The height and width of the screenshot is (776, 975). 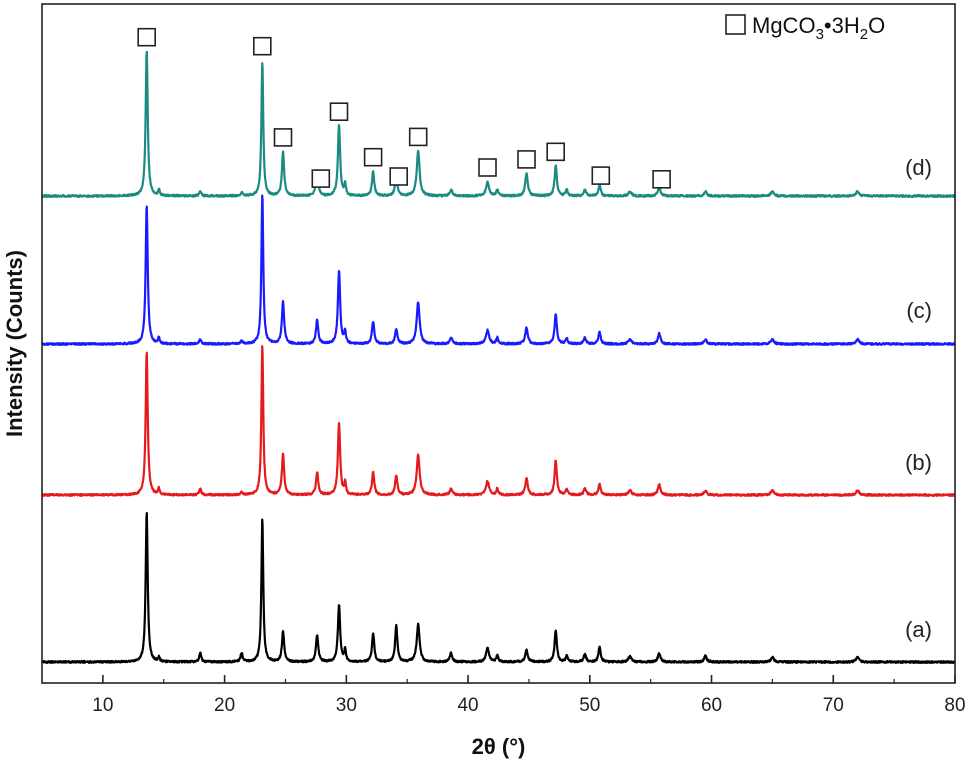 I want to click on x-tick-label: 30, so click(x=346, y=705).